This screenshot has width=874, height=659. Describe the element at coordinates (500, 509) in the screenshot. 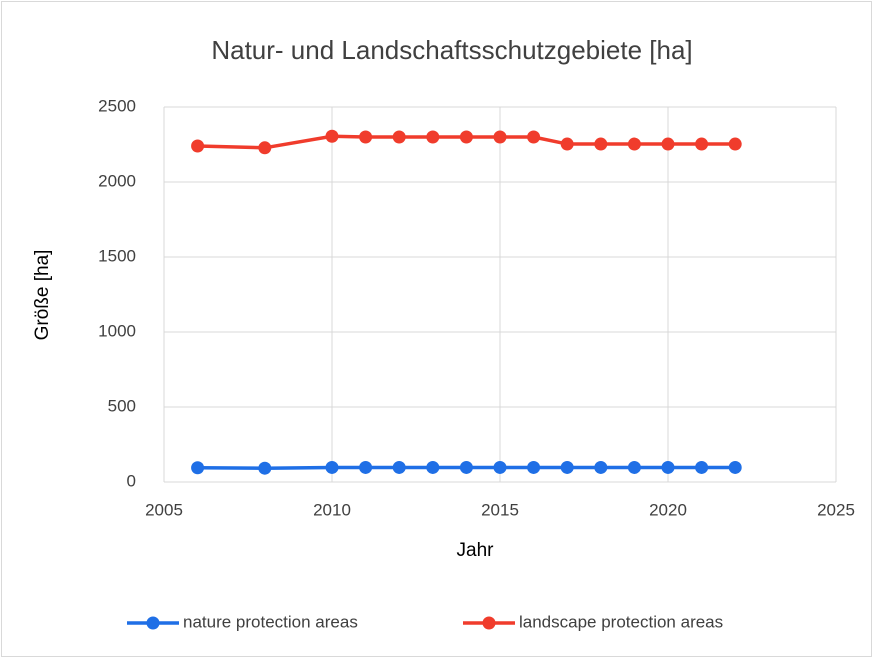

I see `x-tick-label: 2015` at that location.